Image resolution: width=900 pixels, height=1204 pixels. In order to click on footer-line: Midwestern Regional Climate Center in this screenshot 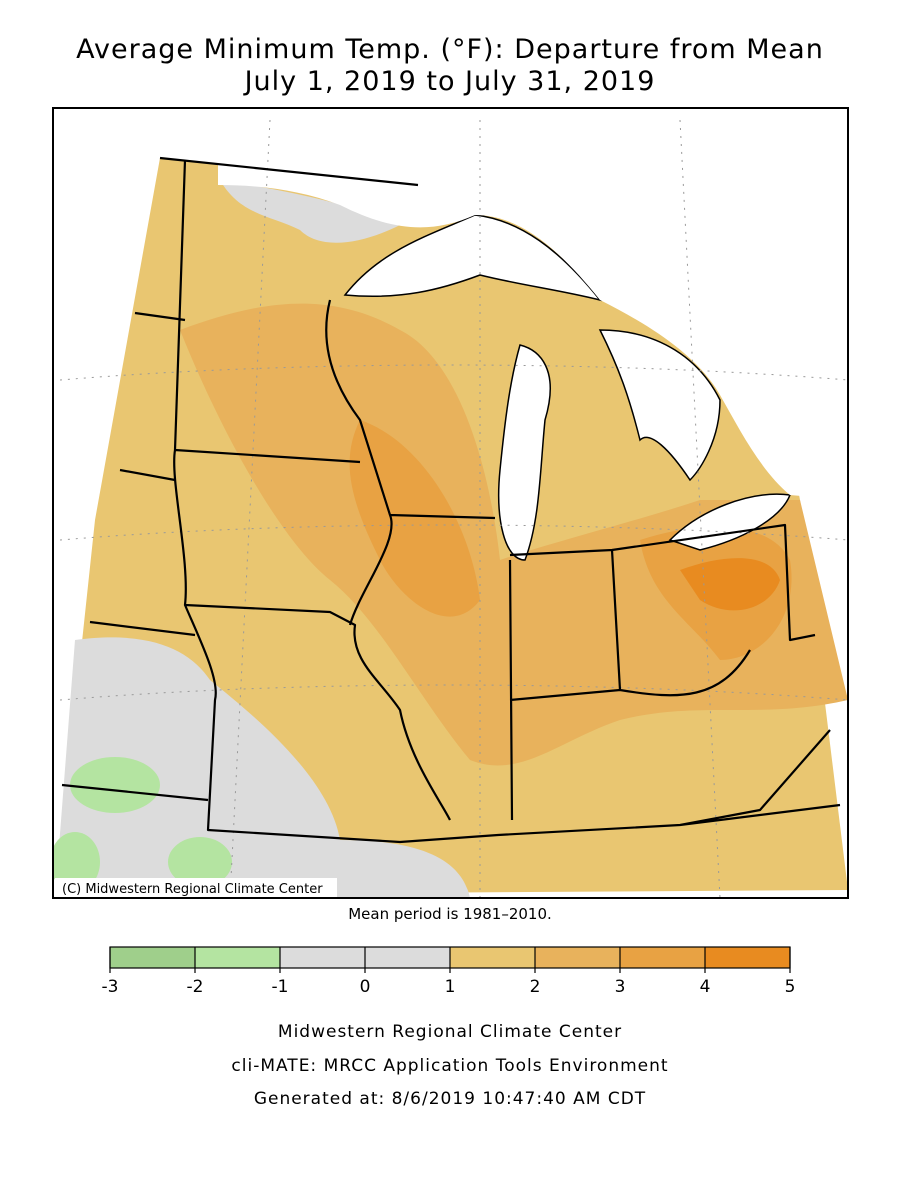, I will do `click(450, 1032)`.